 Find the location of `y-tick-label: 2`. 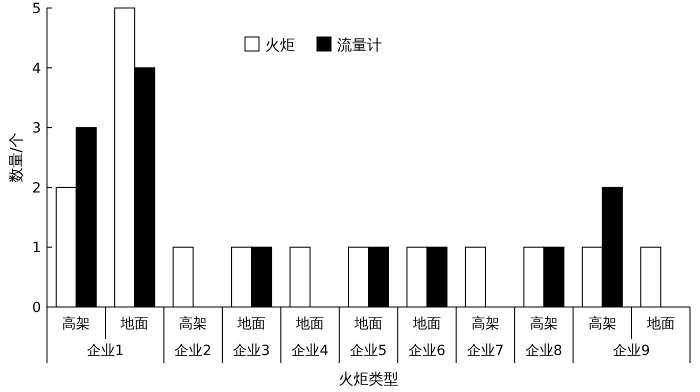

y-tick-label: 2 is located at coordinates (36, 188).